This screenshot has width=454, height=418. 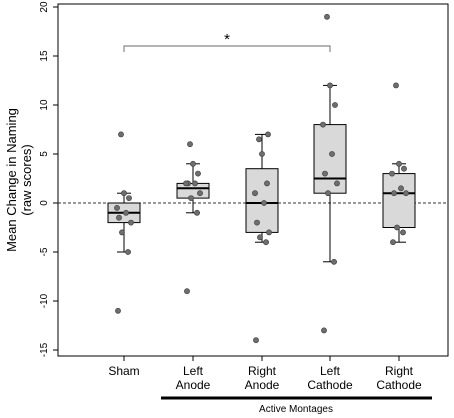 I want to click on y-tick-label: -5, so click(x=44, y=251).